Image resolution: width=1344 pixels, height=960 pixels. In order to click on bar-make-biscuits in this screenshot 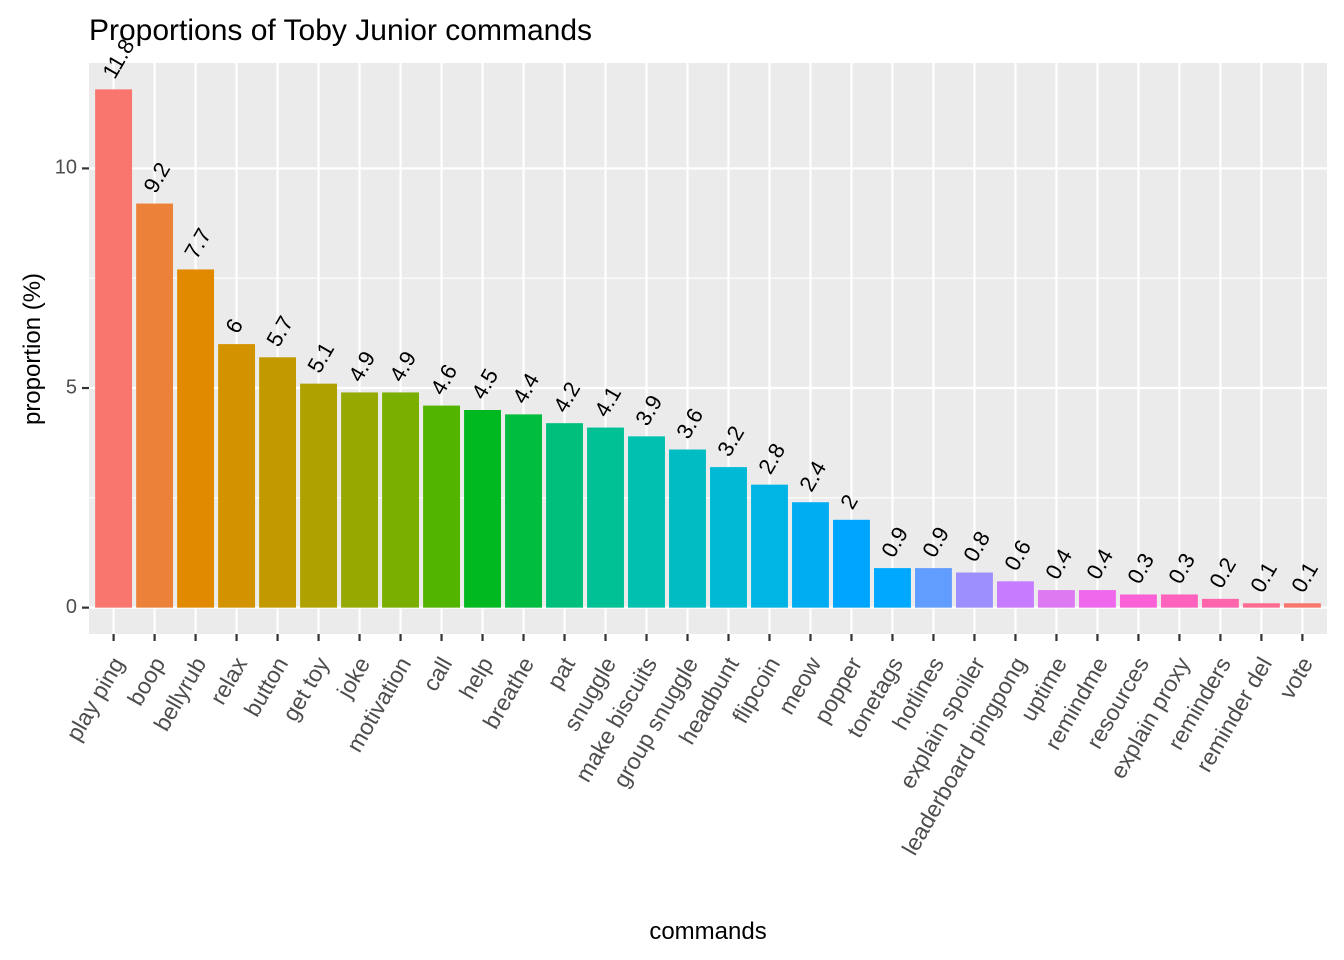, I will do `click(646, 522)`.